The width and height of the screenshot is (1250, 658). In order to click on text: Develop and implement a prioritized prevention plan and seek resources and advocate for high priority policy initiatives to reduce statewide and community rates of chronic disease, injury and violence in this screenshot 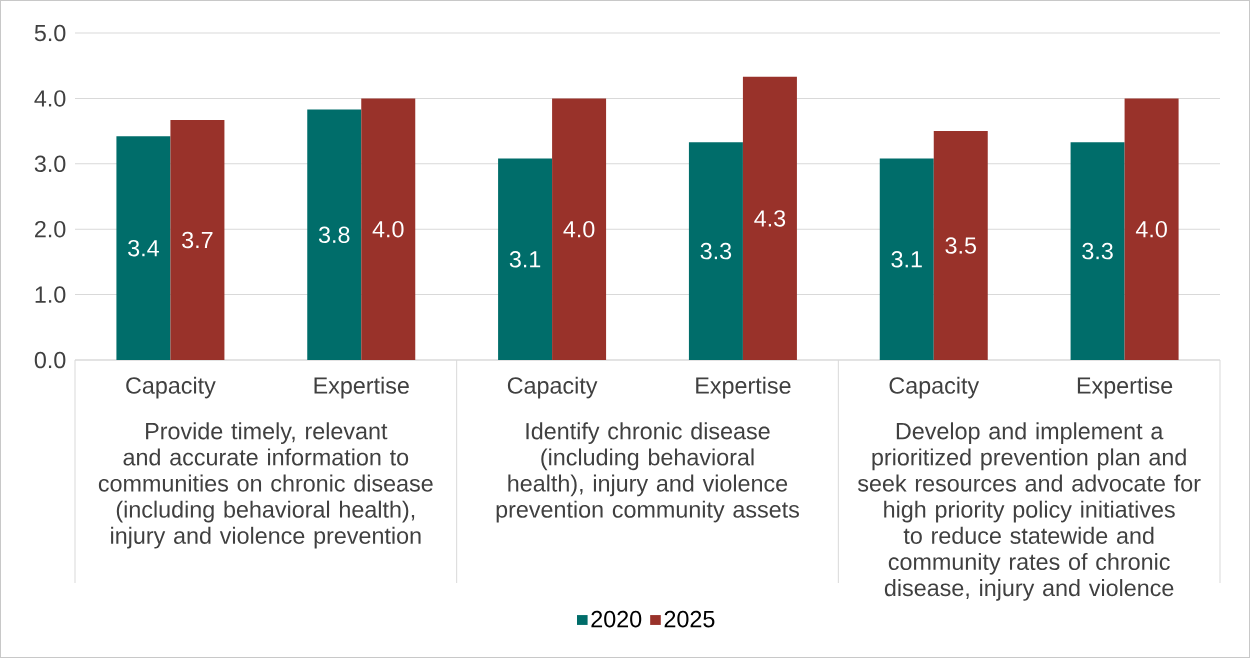, I will do `click(1029, 511)`.